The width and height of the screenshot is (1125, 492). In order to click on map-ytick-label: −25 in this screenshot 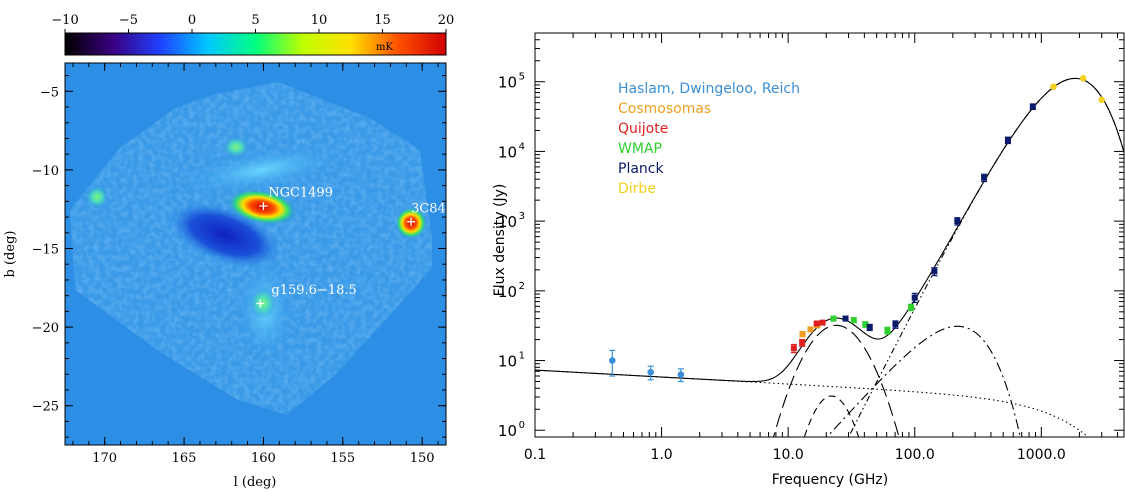, I will do `click(45, 407)`.